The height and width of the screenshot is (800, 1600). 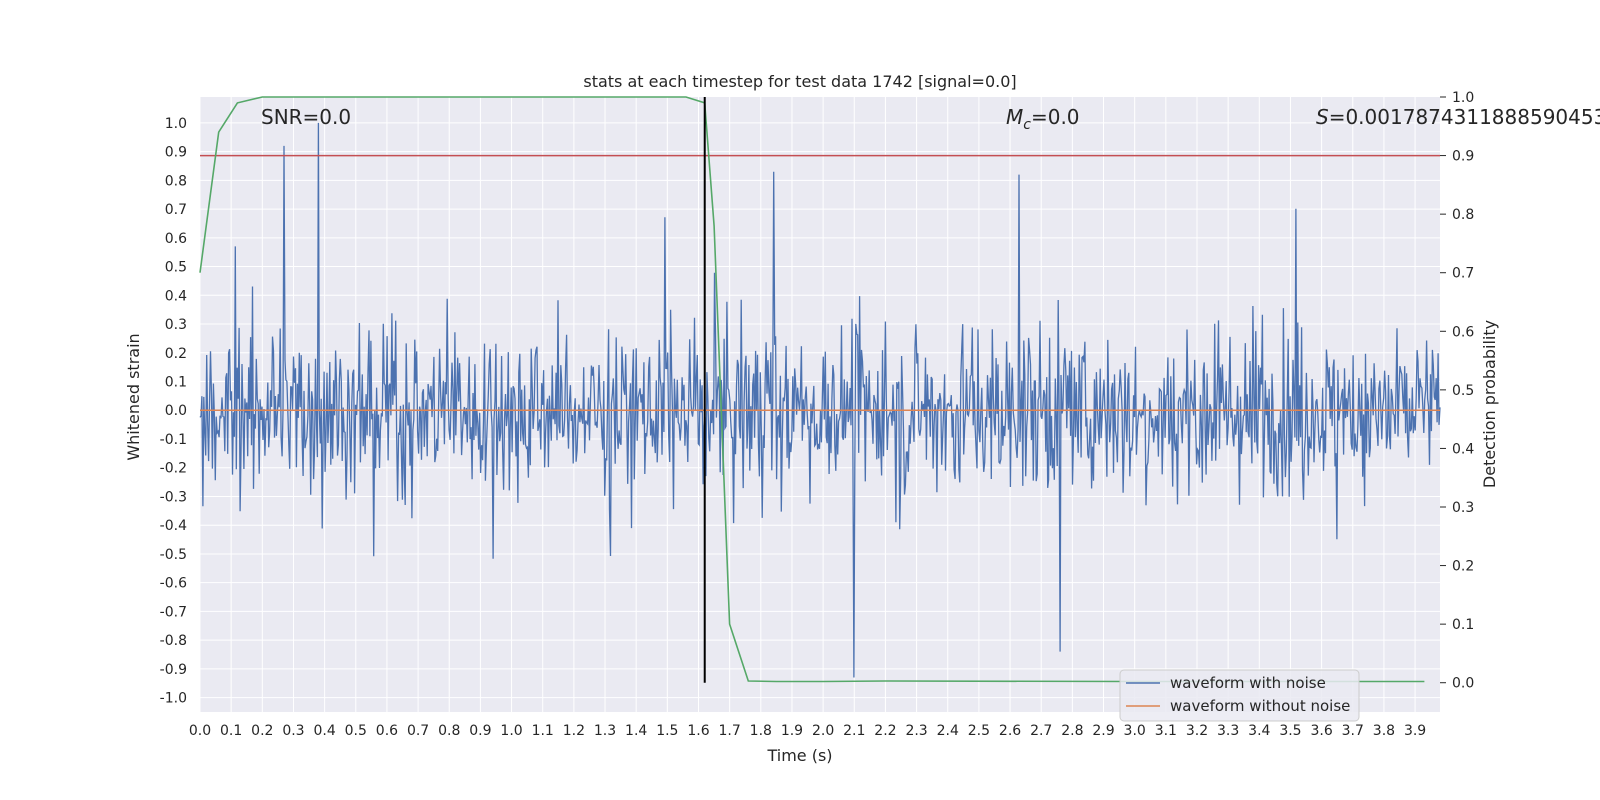 I want to click on y-left-tick-label: 0.5, so click(x=176, y=268).